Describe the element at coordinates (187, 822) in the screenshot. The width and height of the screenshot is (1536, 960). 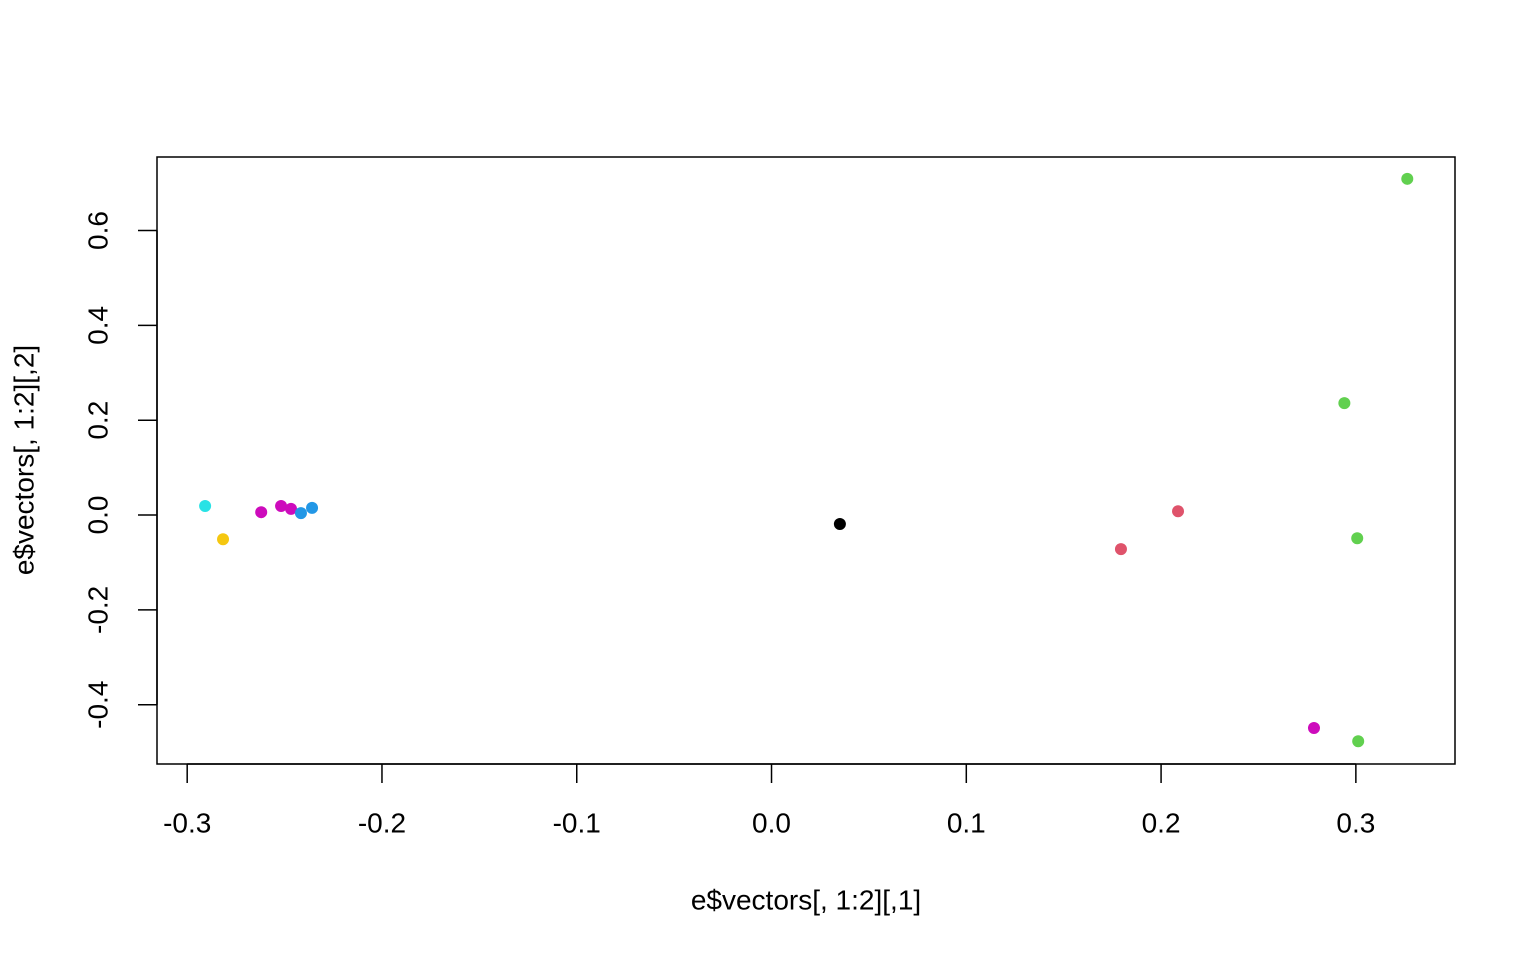
I see `x-tick-label: -0.3` at that location.